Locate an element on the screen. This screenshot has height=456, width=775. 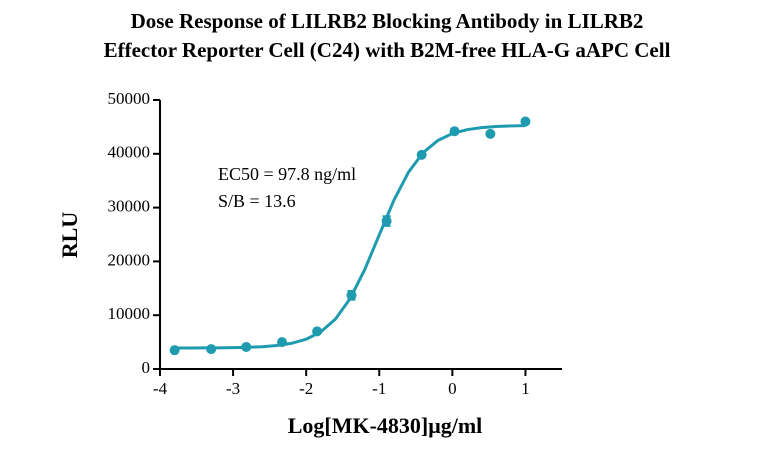
y-tick-label: 50000 is located at coordinates (129, 98).